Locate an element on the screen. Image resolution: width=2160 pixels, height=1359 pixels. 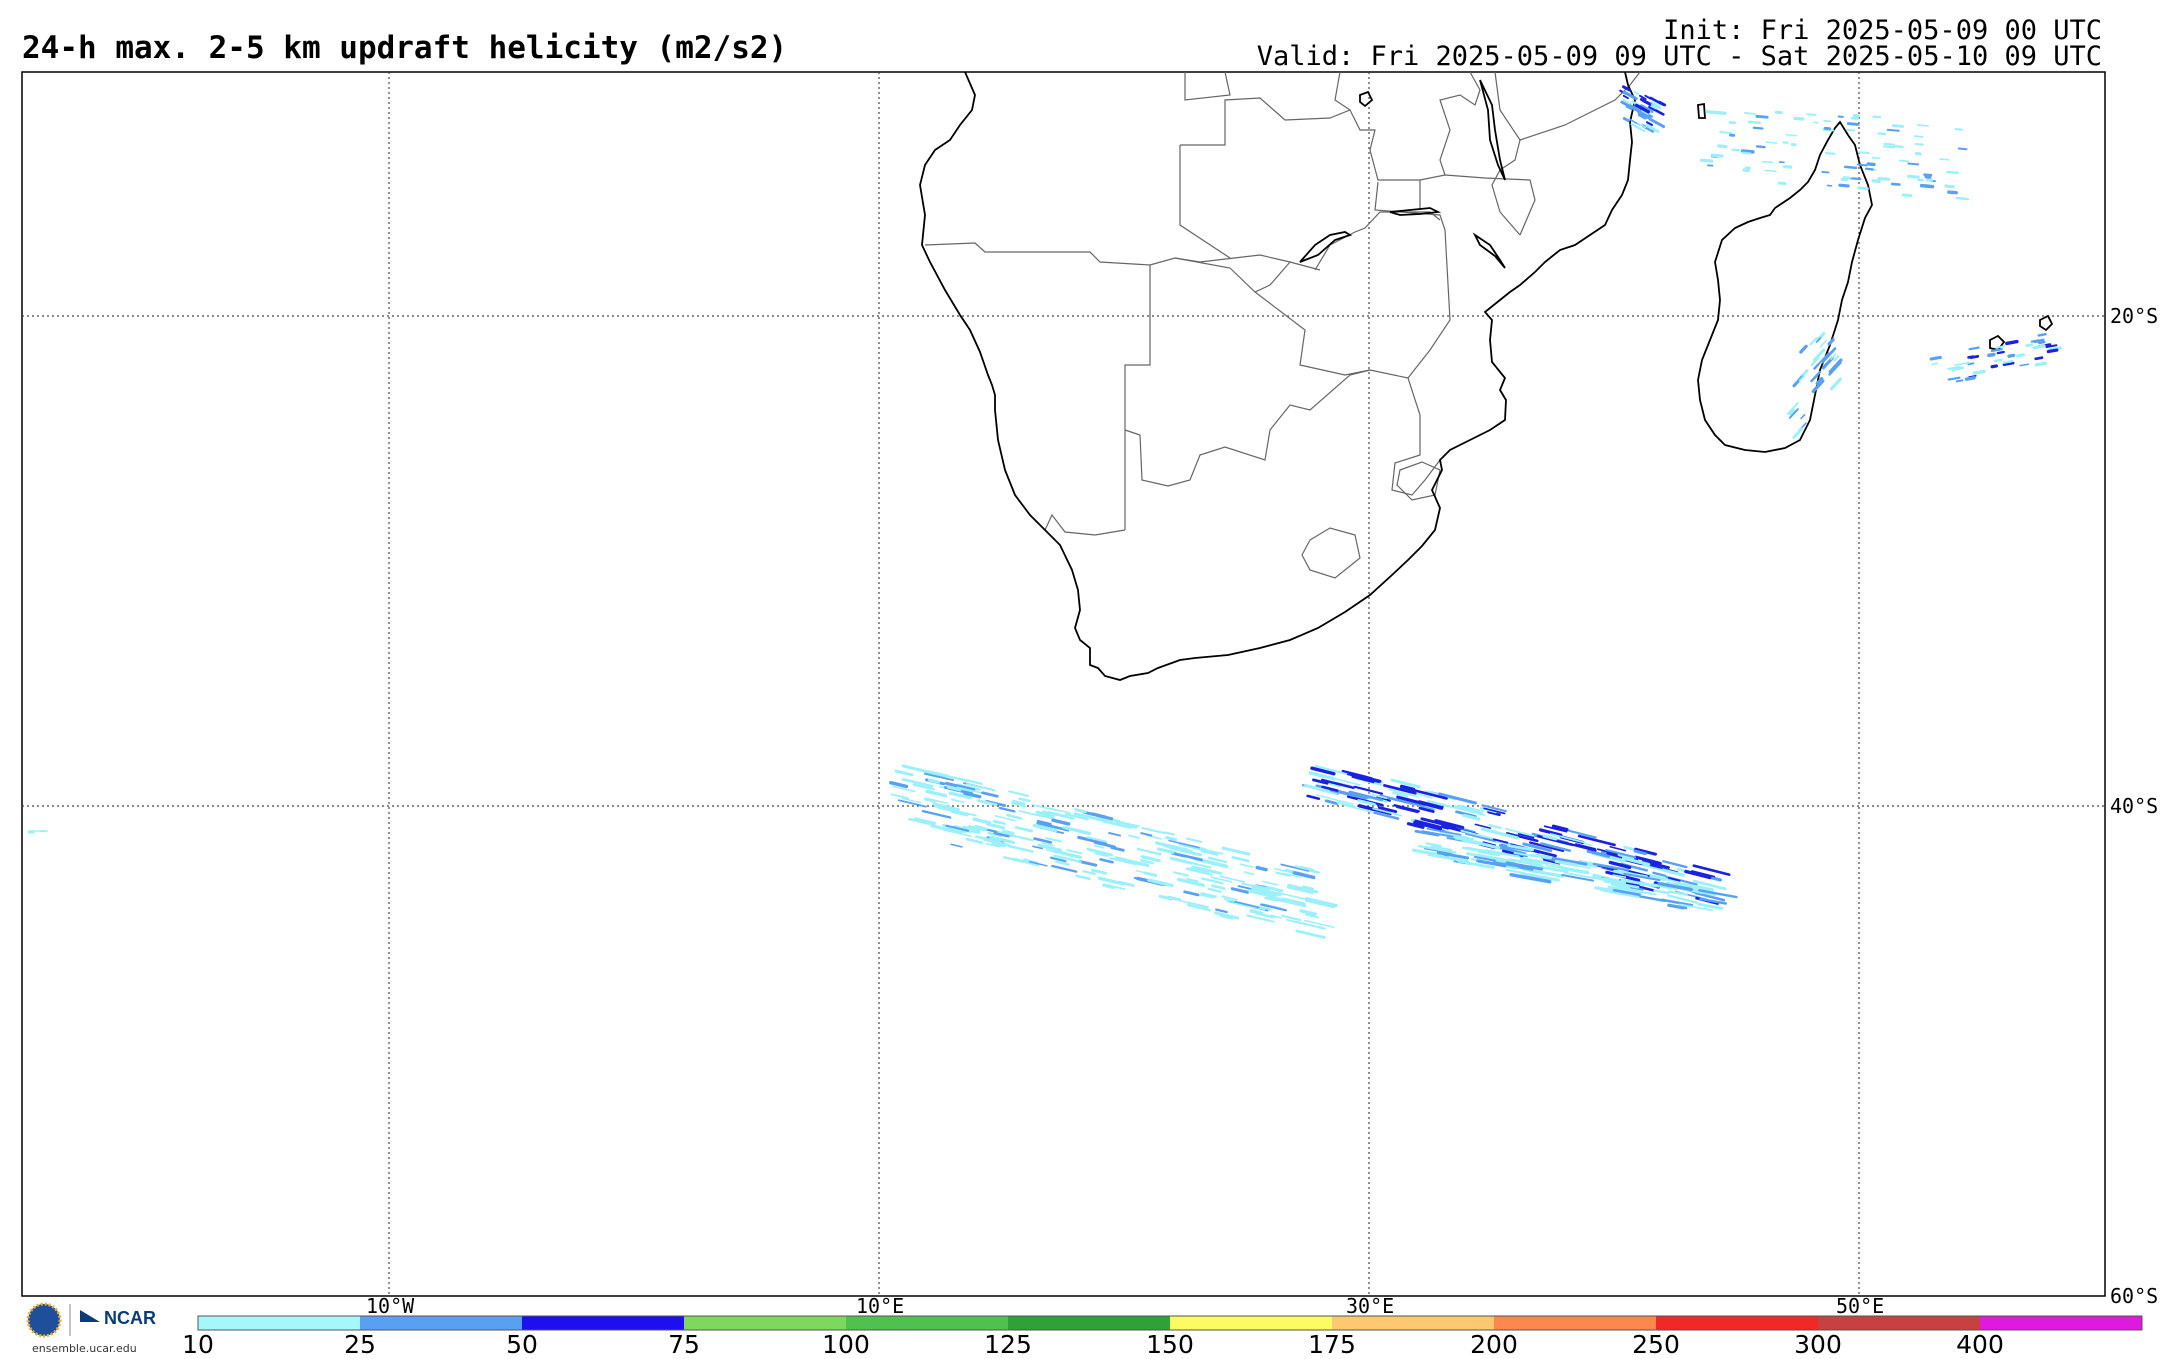
colorbar-tick-label: 75 is located at coordinates (684, 1344).